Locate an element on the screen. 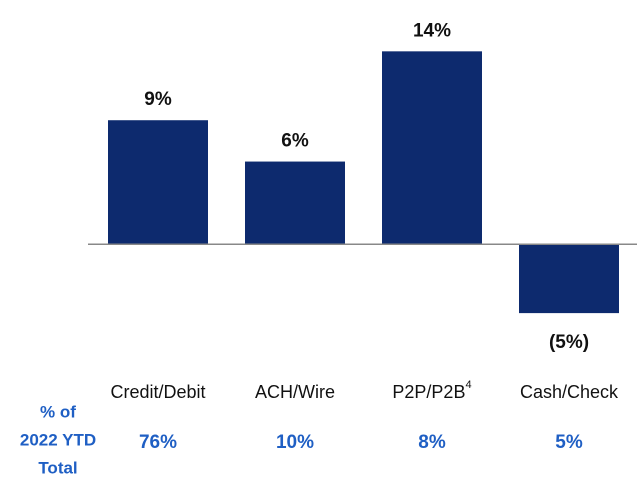  value-label: 9% is located at coordinates (158, 99).